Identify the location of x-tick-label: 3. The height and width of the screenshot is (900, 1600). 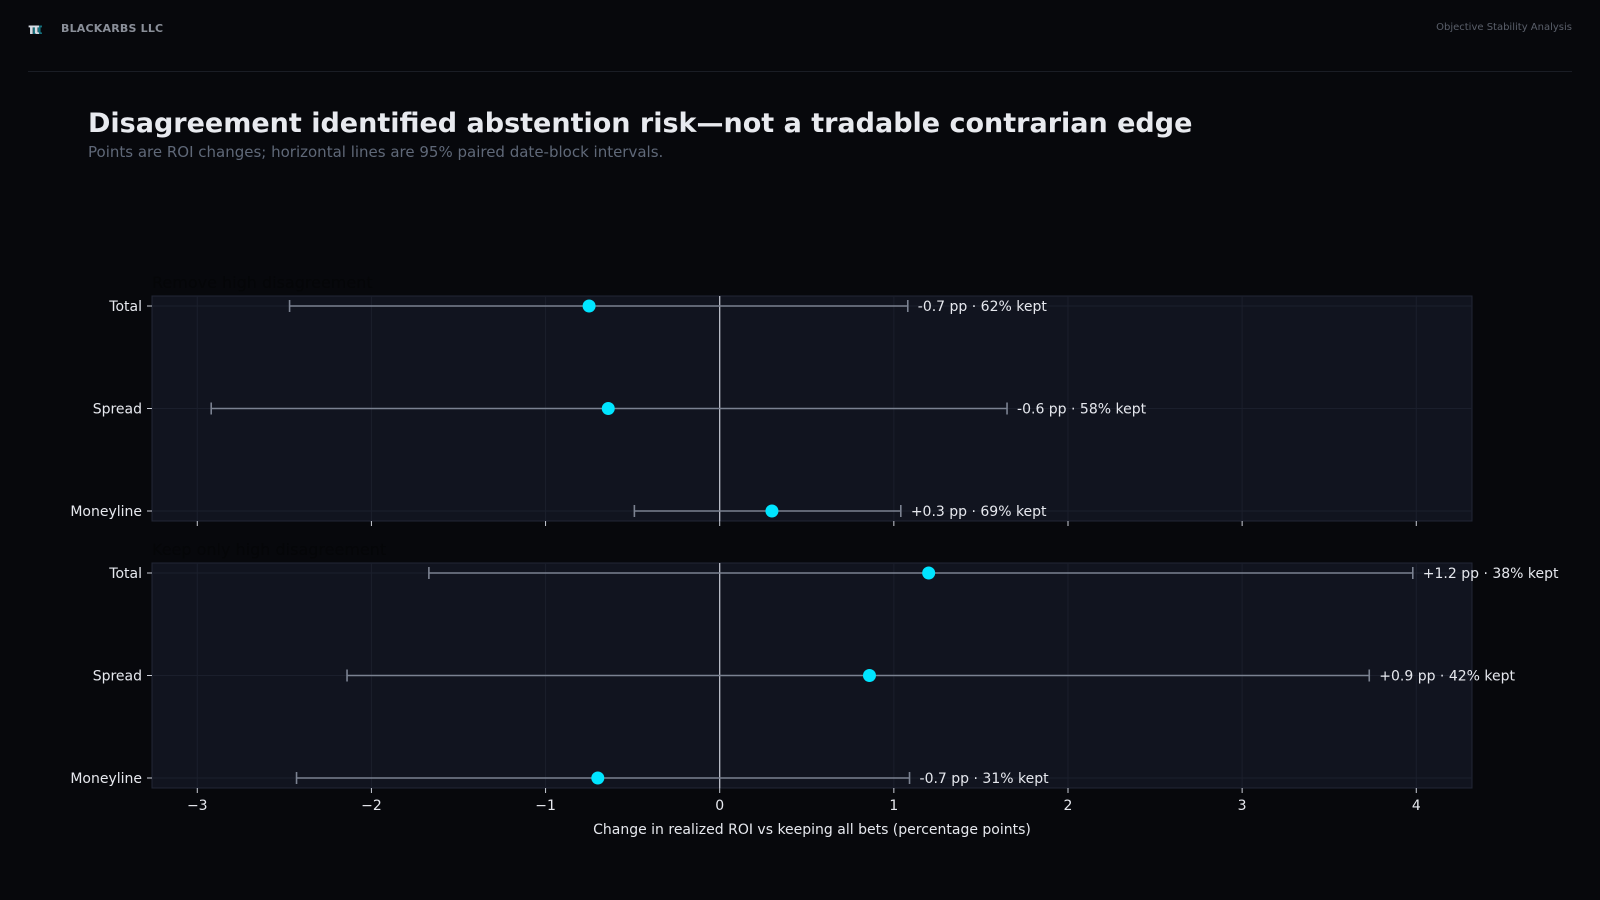
(1242, 806).